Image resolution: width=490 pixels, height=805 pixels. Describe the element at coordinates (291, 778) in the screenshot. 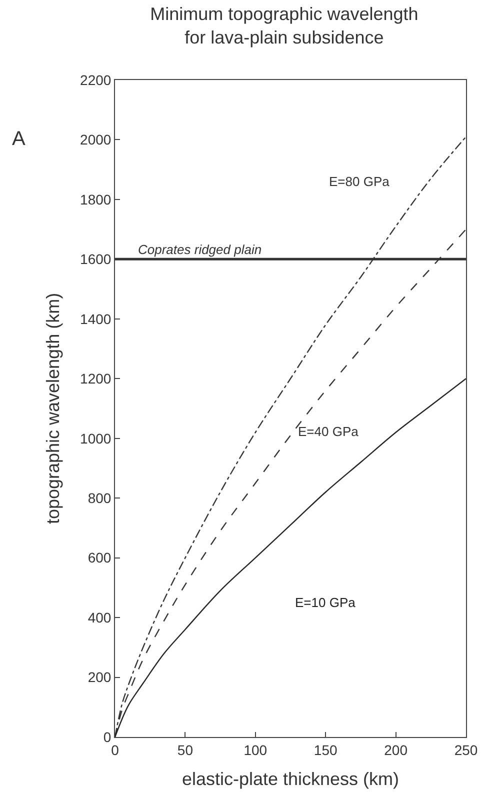

I see `x-axis-title: elastic-plate thickness (km)` at that location.